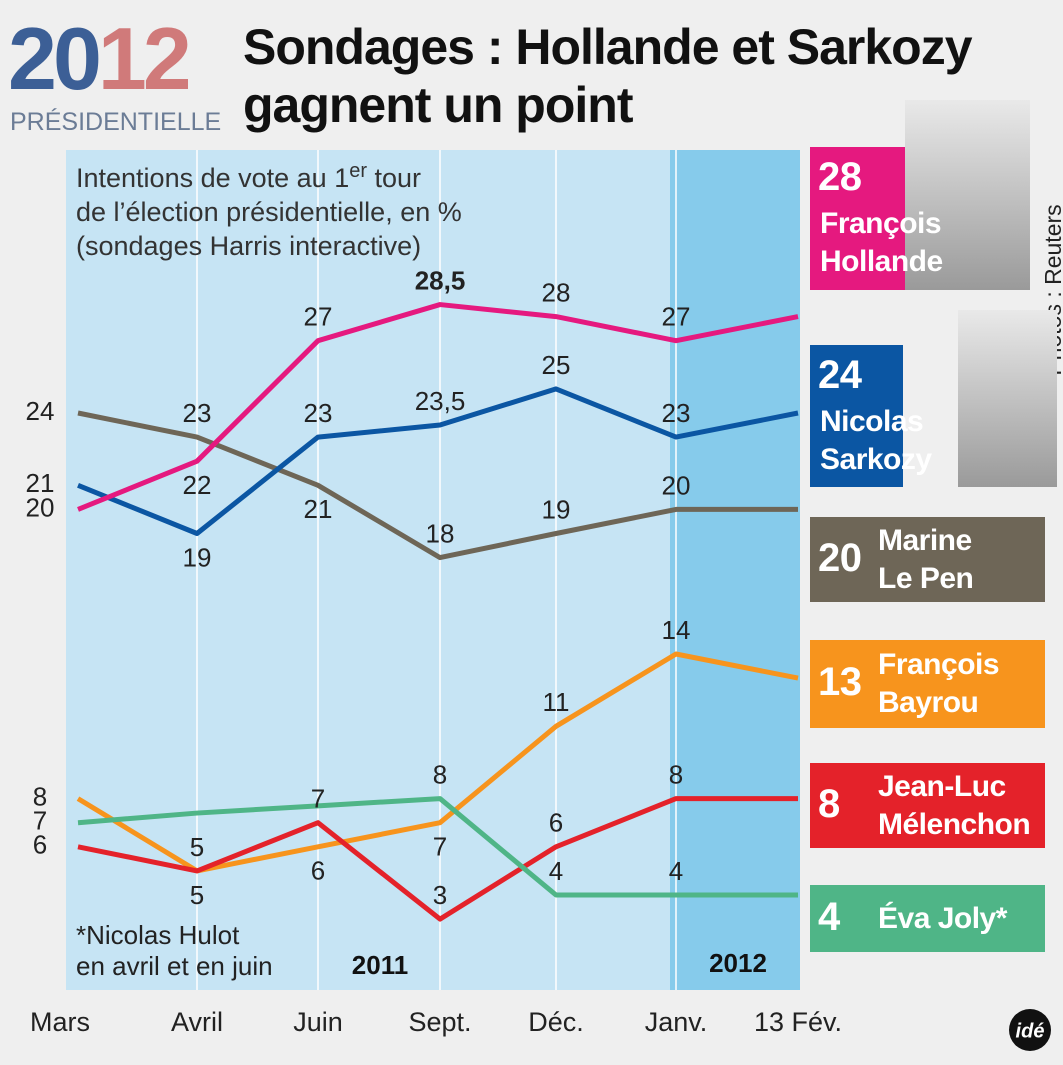  I want to click on year-logo: 2012, so click(100, 58).